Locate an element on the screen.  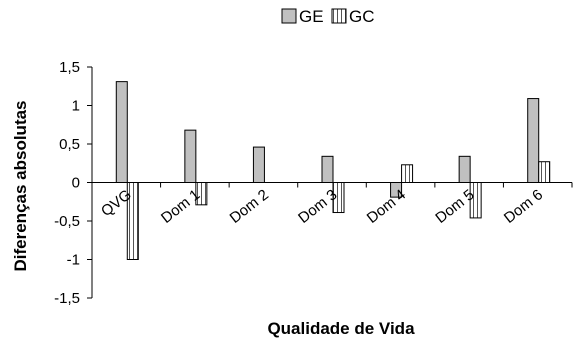
legend-label-gc: GC is located at coordinates (362, 16).